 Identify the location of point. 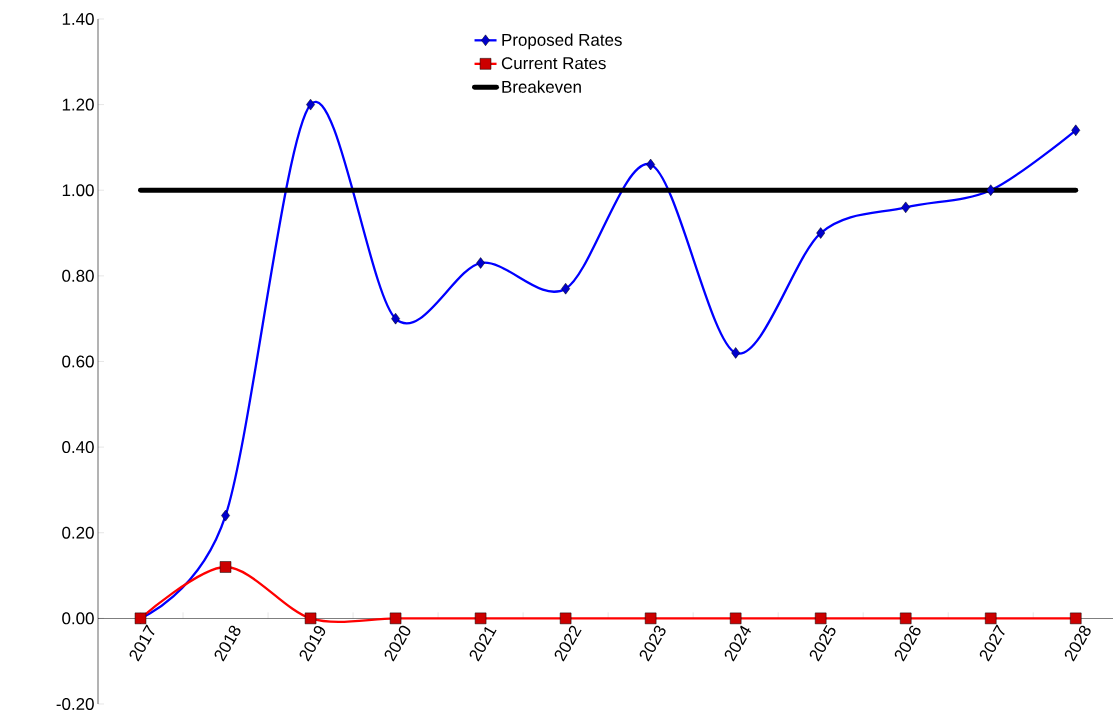
(991, 190).